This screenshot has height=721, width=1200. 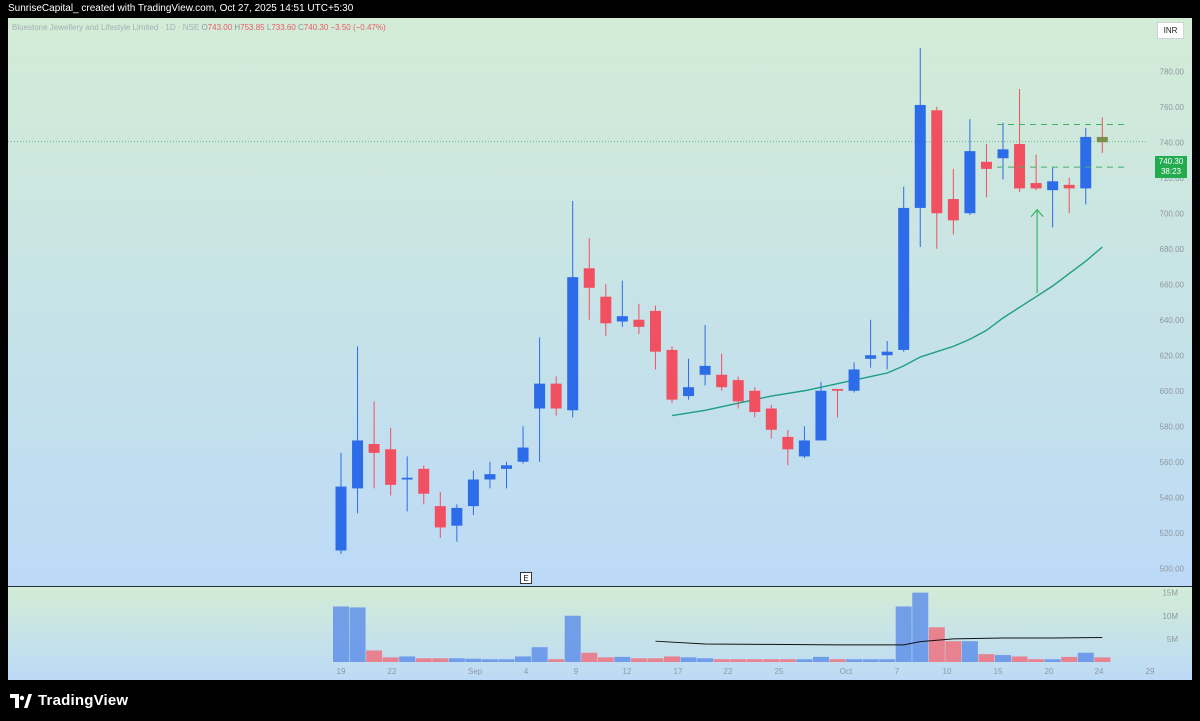 What do you see at coordinates (526, 578) in the screenshot?
I see `earnings-marker: E` at bounding box center [526, 578].